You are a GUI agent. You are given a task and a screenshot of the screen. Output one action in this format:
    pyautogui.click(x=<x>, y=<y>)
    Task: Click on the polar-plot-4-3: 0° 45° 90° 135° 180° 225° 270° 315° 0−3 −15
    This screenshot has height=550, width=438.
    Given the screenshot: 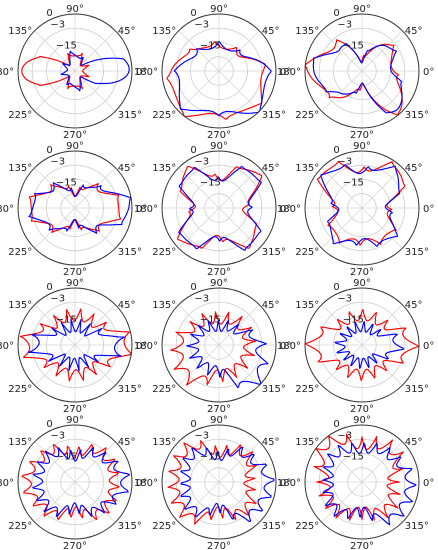 What is the action you would take?
    pyautogui.click(x=355, y=482)
    